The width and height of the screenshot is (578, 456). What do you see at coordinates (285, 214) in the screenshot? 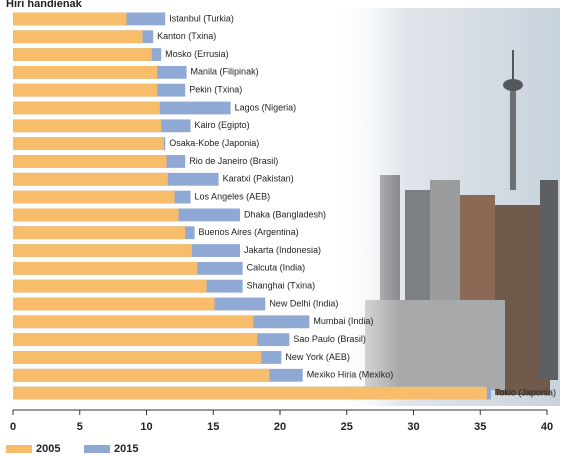
I see `category-label: Dhaka (Bangladesh)` at bounding box center [285, 214].